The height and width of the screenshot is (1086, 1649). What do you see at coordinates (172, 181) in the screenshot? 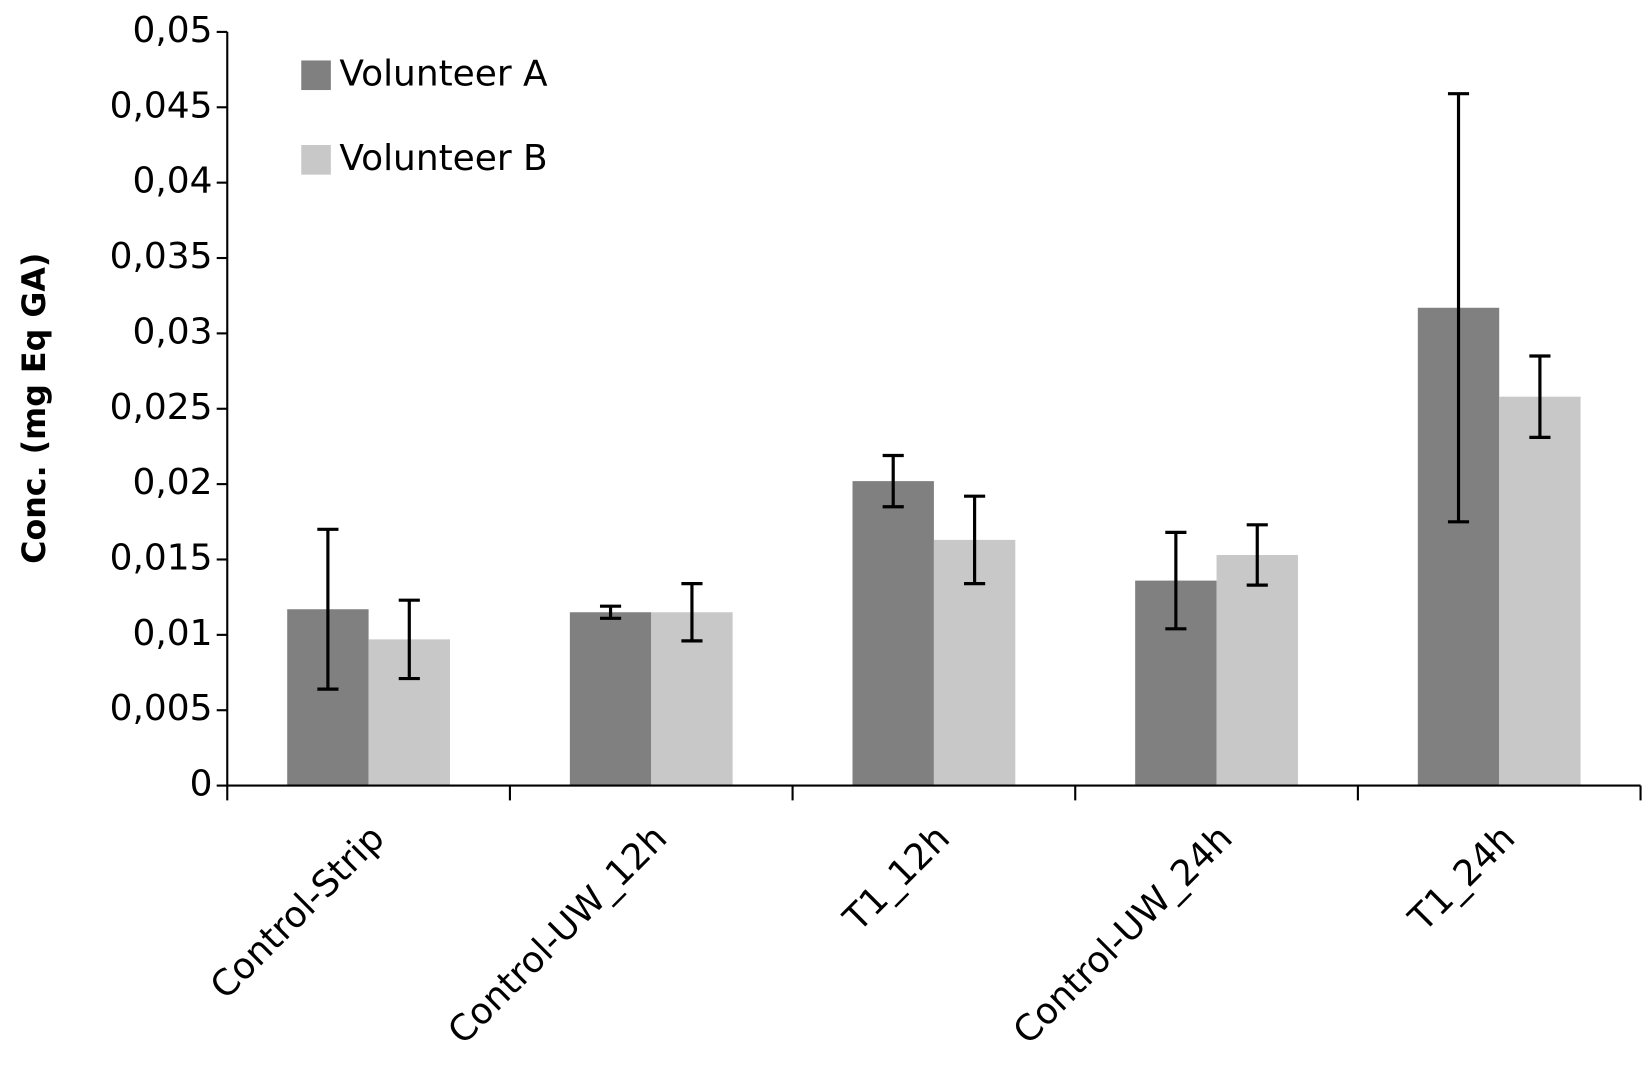
I see `y-tick-label: 0,04` at bounding box center [172, 181].